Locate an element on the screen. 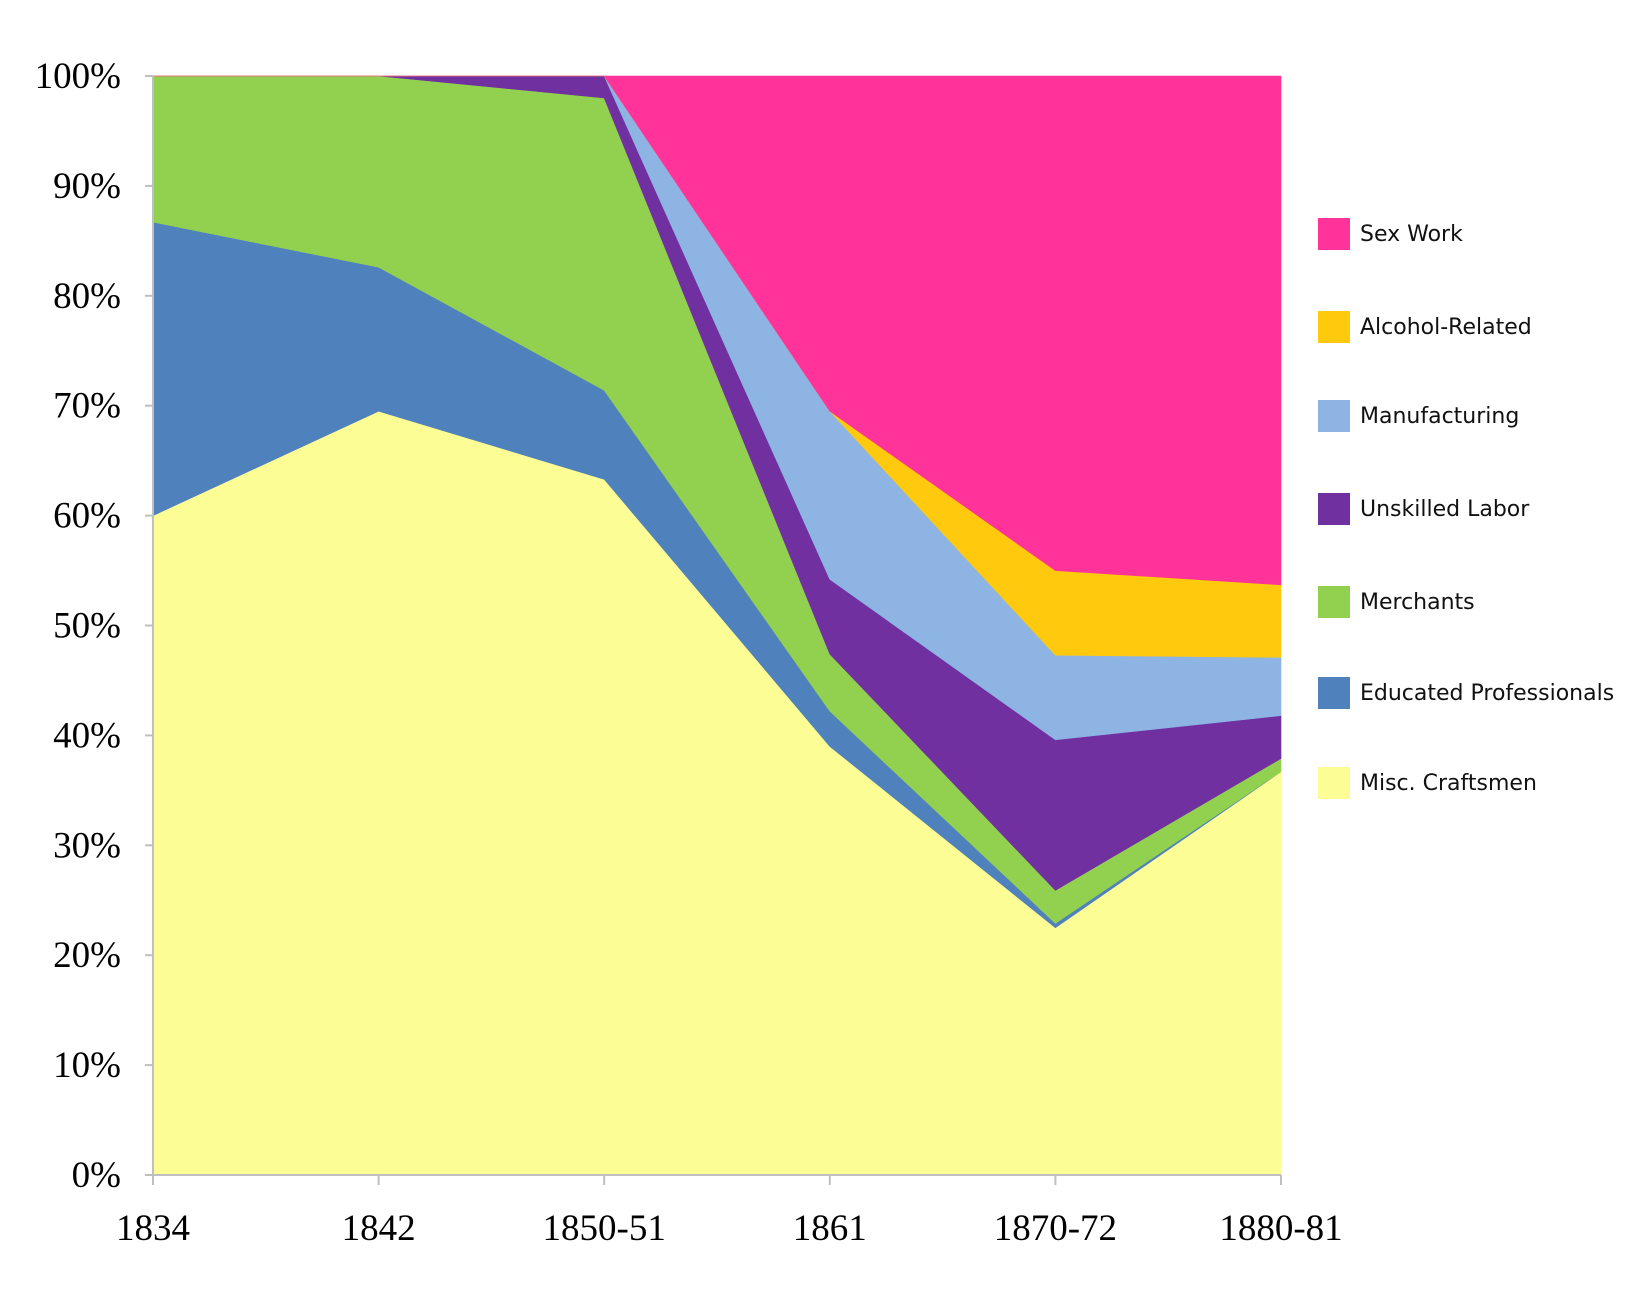  y-tick-label: 0% is located at coordinates (96, 1175).